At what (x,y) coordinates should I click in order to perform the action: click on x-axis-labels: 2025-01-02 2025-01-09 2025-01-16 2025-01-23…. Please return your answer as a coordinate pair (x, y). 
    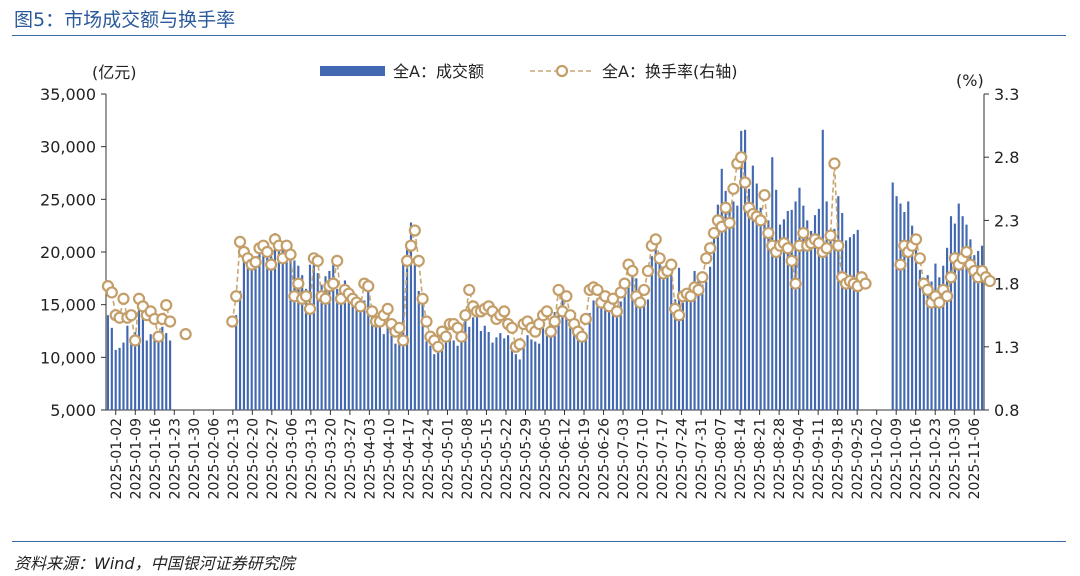
    Looking at the image, I should click on (546, 454).